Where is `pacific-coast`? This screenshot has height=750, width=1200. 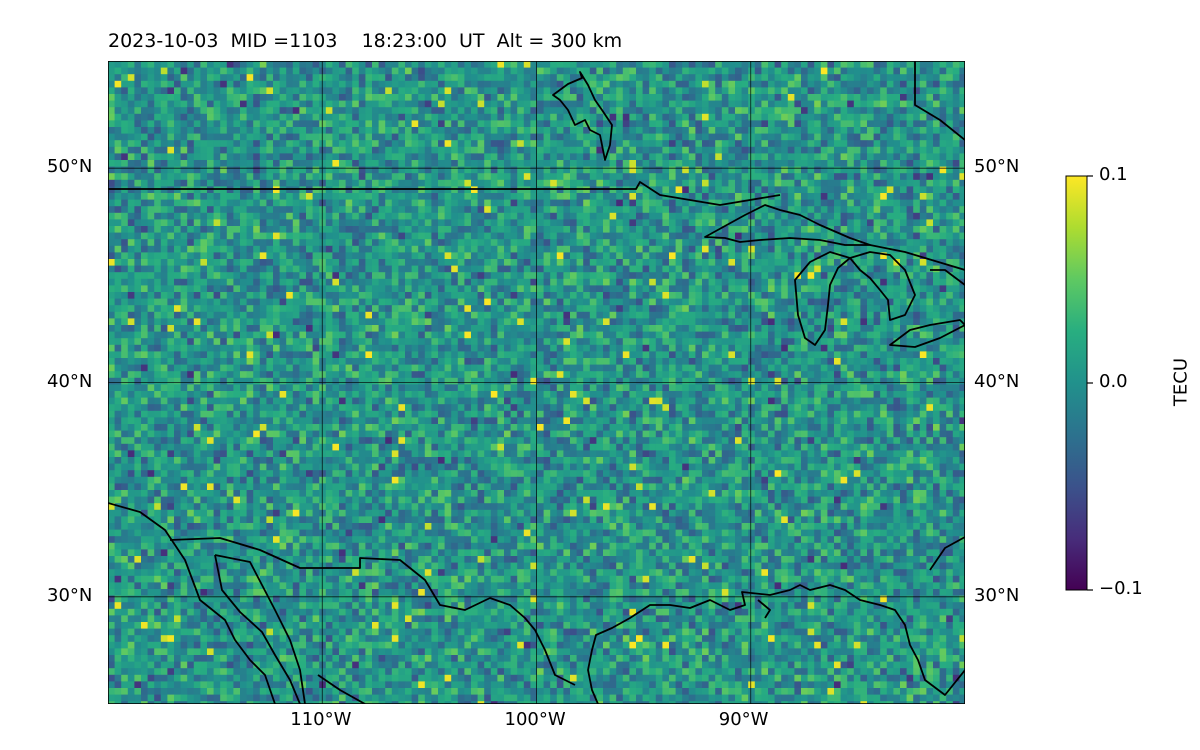 pacific-coast is located at coordinates (192, 603).